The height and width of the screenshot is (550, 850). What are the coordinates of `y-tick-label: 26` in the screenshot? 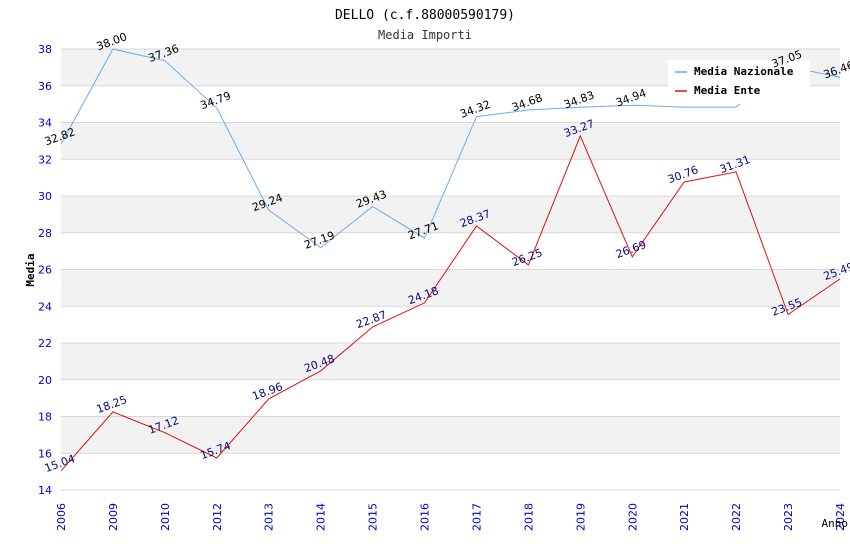 It's located at (45, 270).